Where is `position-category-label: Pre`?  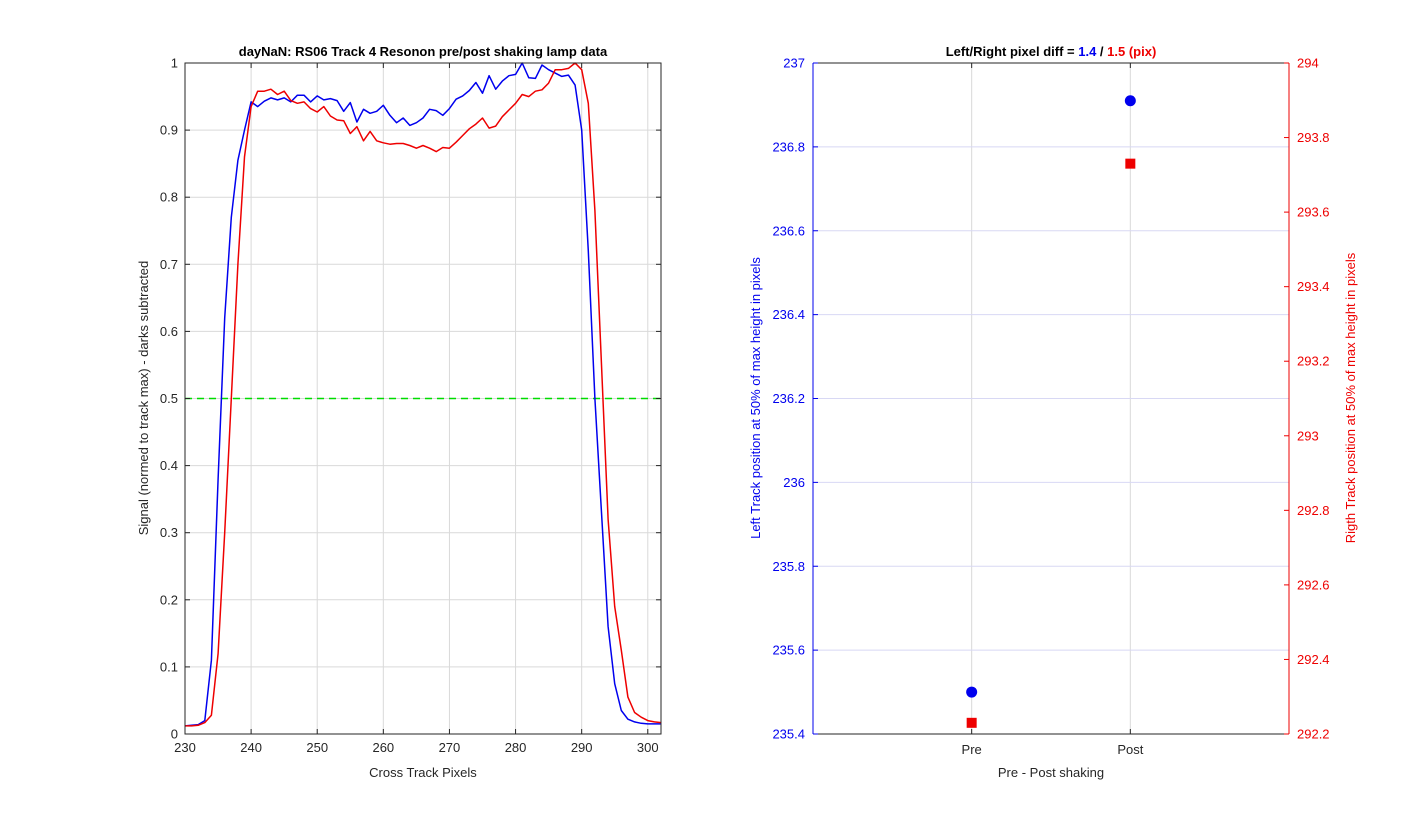 position-category-label: Pre is located at coordinates (972, 749).